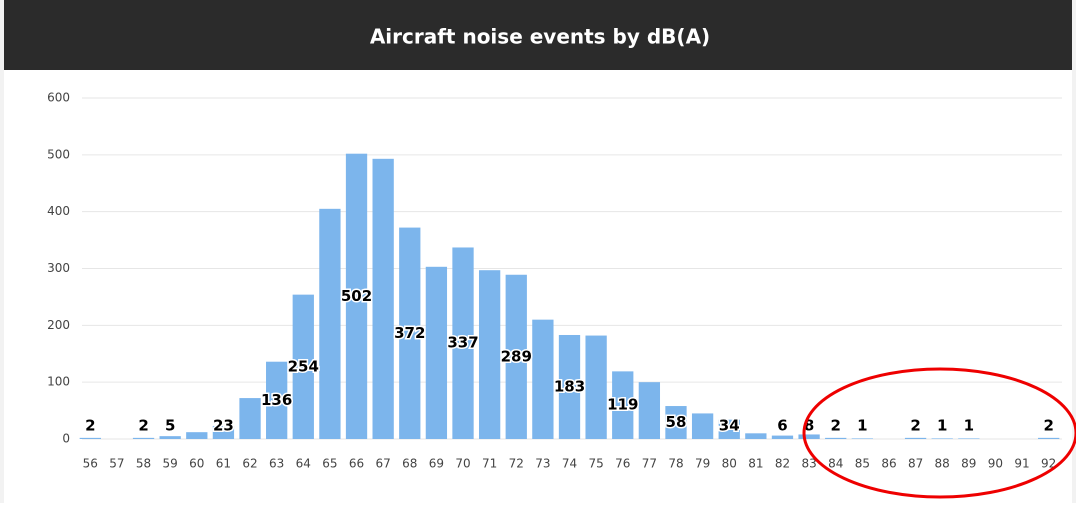  What do you see at coordinates (702, 464) in the screenshot?
I see `x-tick-label: 79` at bounding box center [702, 464].